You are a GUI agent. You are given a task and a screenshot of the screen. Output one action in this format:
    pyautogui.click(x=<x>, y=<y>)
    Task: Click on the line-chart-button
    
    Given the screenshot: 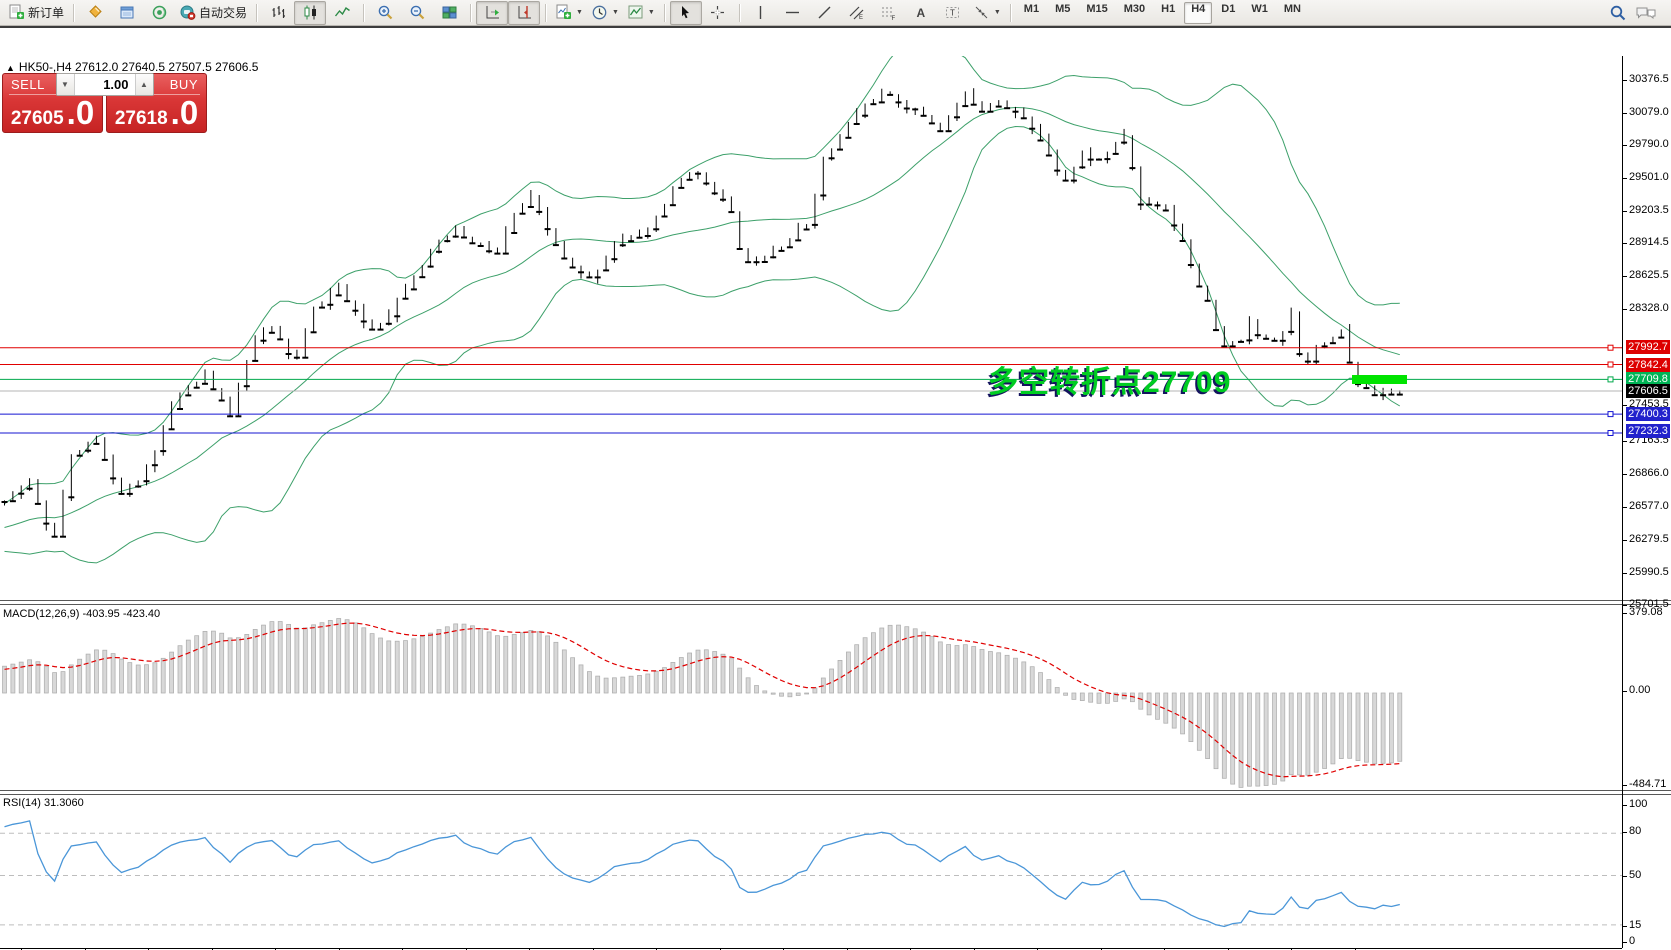 What is the action you would take?
    pyautogui.click(x=342, y=13)
    